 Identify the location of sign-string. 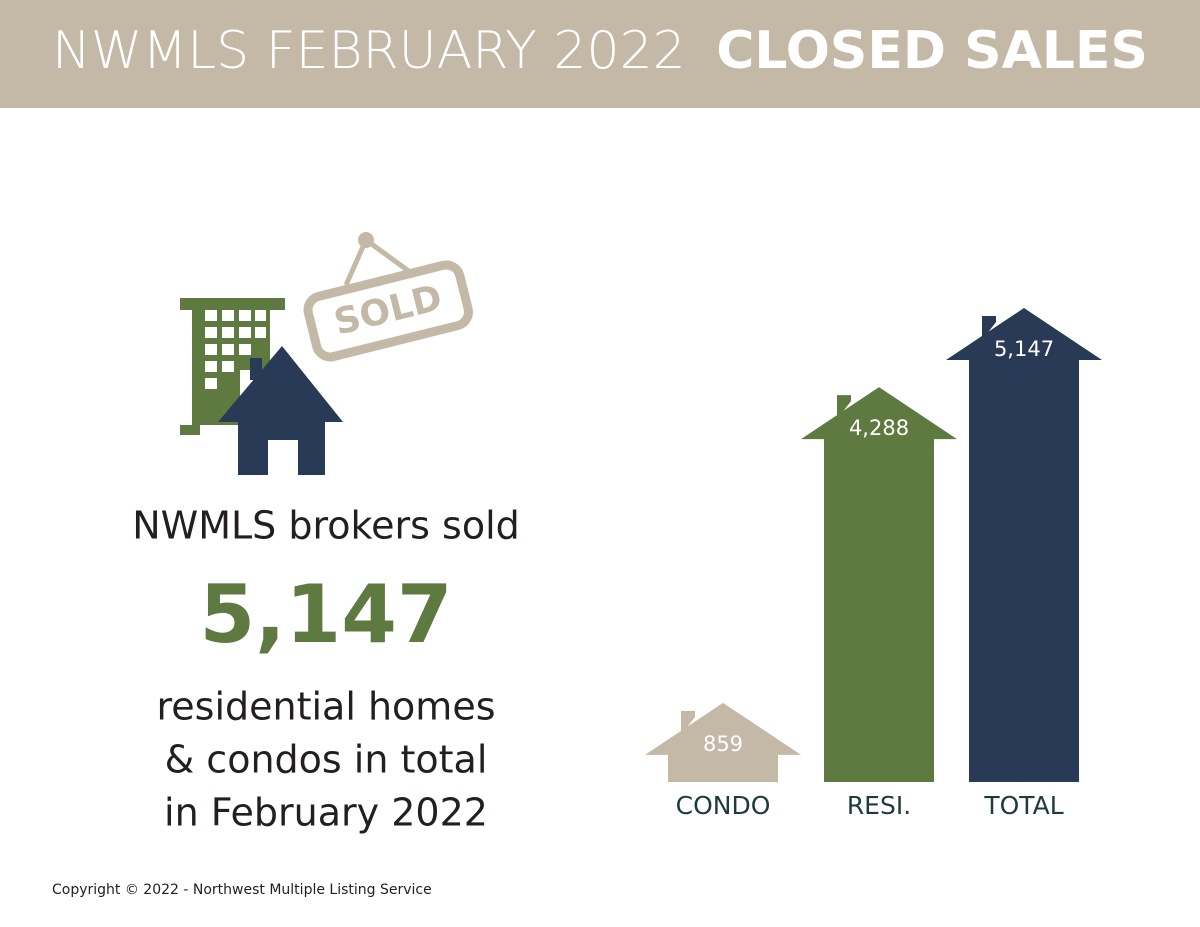
(377, 261).